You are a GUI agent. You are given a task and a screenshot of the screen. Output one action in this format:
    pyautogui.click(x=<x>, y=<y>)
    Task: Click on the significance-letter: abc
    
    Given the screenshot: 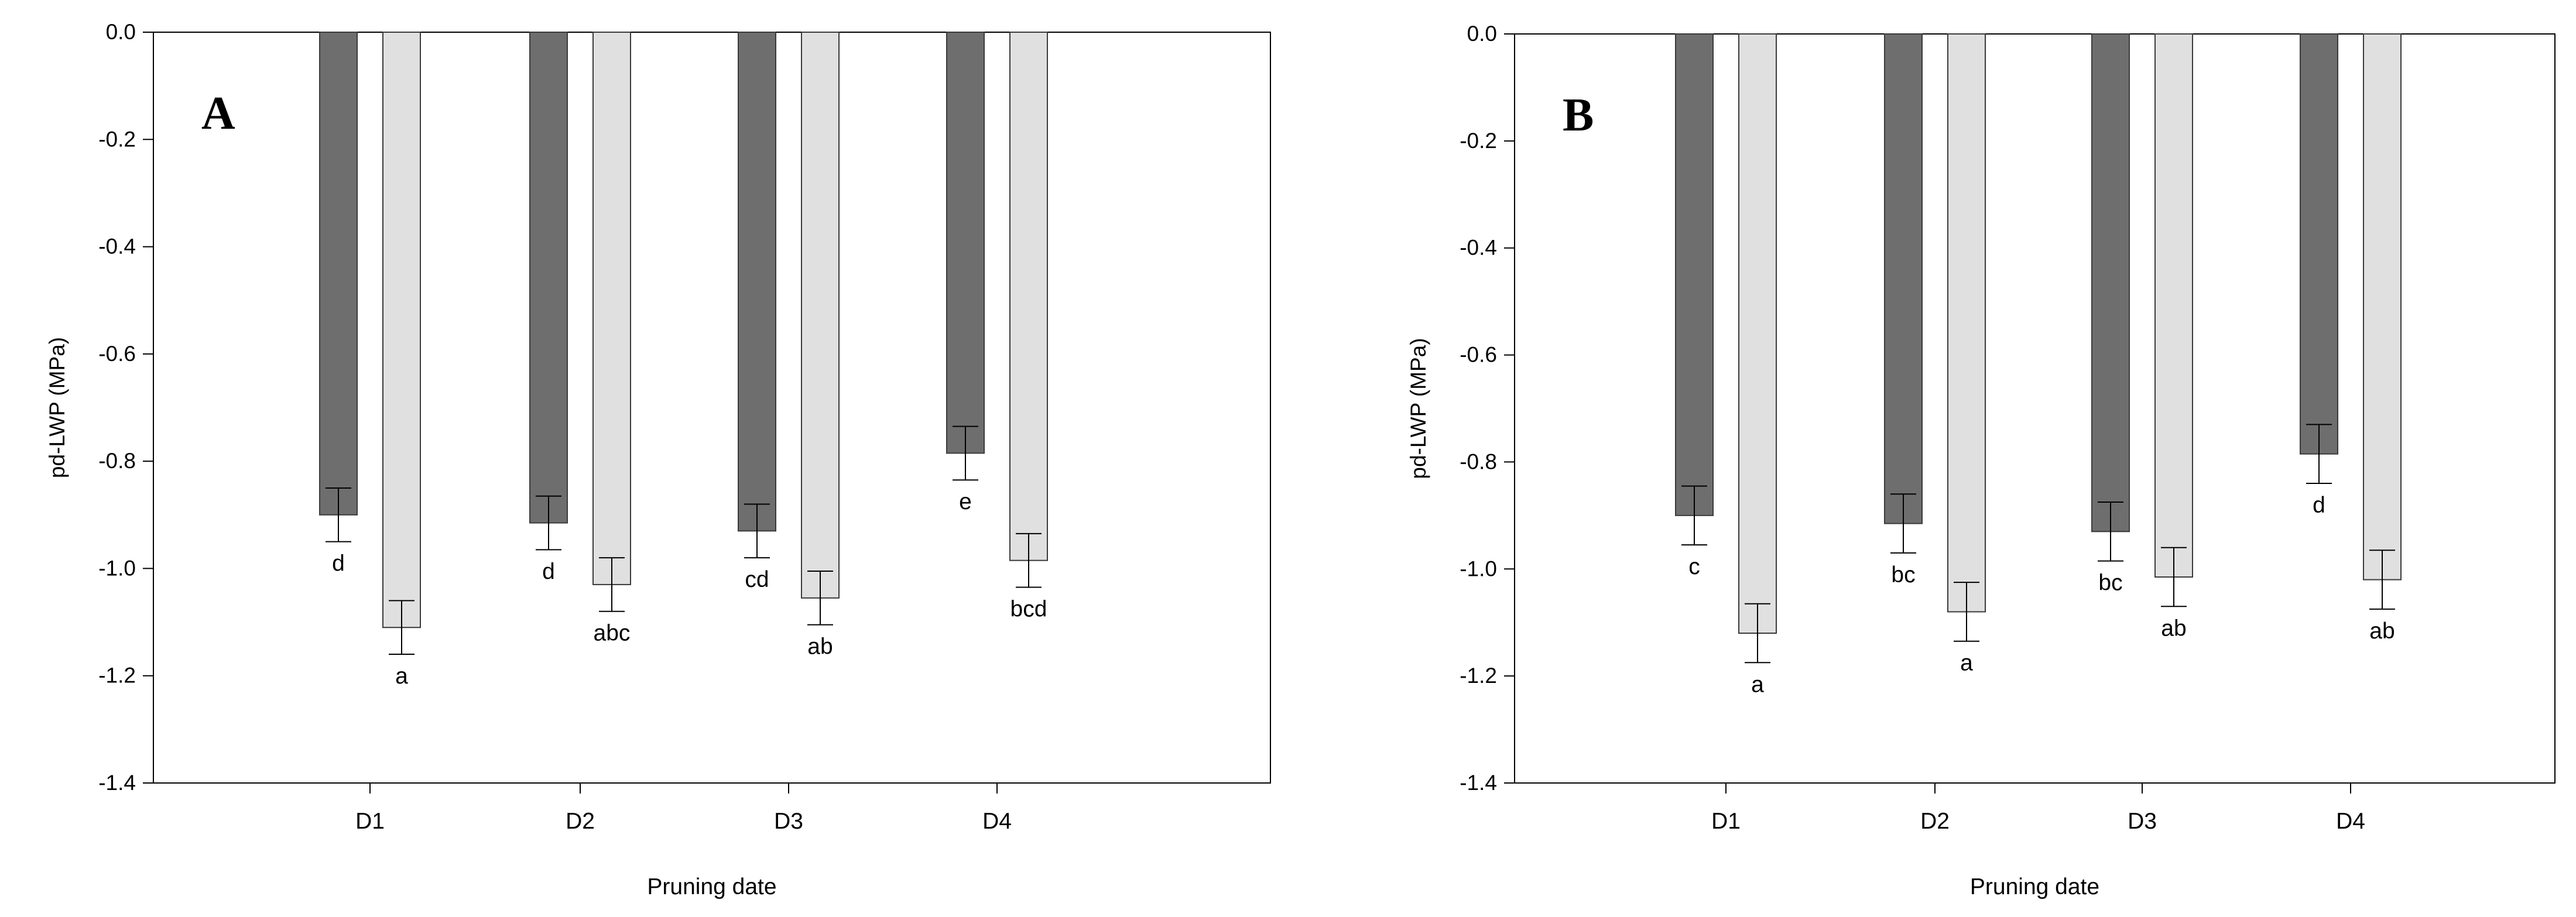 What is the action you would take?
    pyautogui.click(x=612, y=633)
    